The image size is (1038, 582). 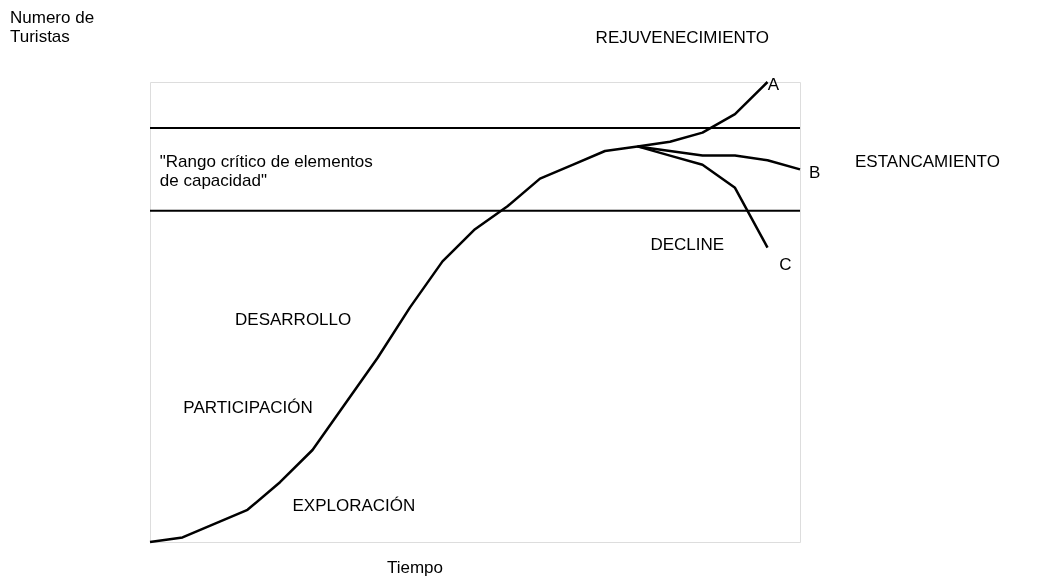 I want to click on text: ESTANCAMIENTO, so click(x=927, y=162).